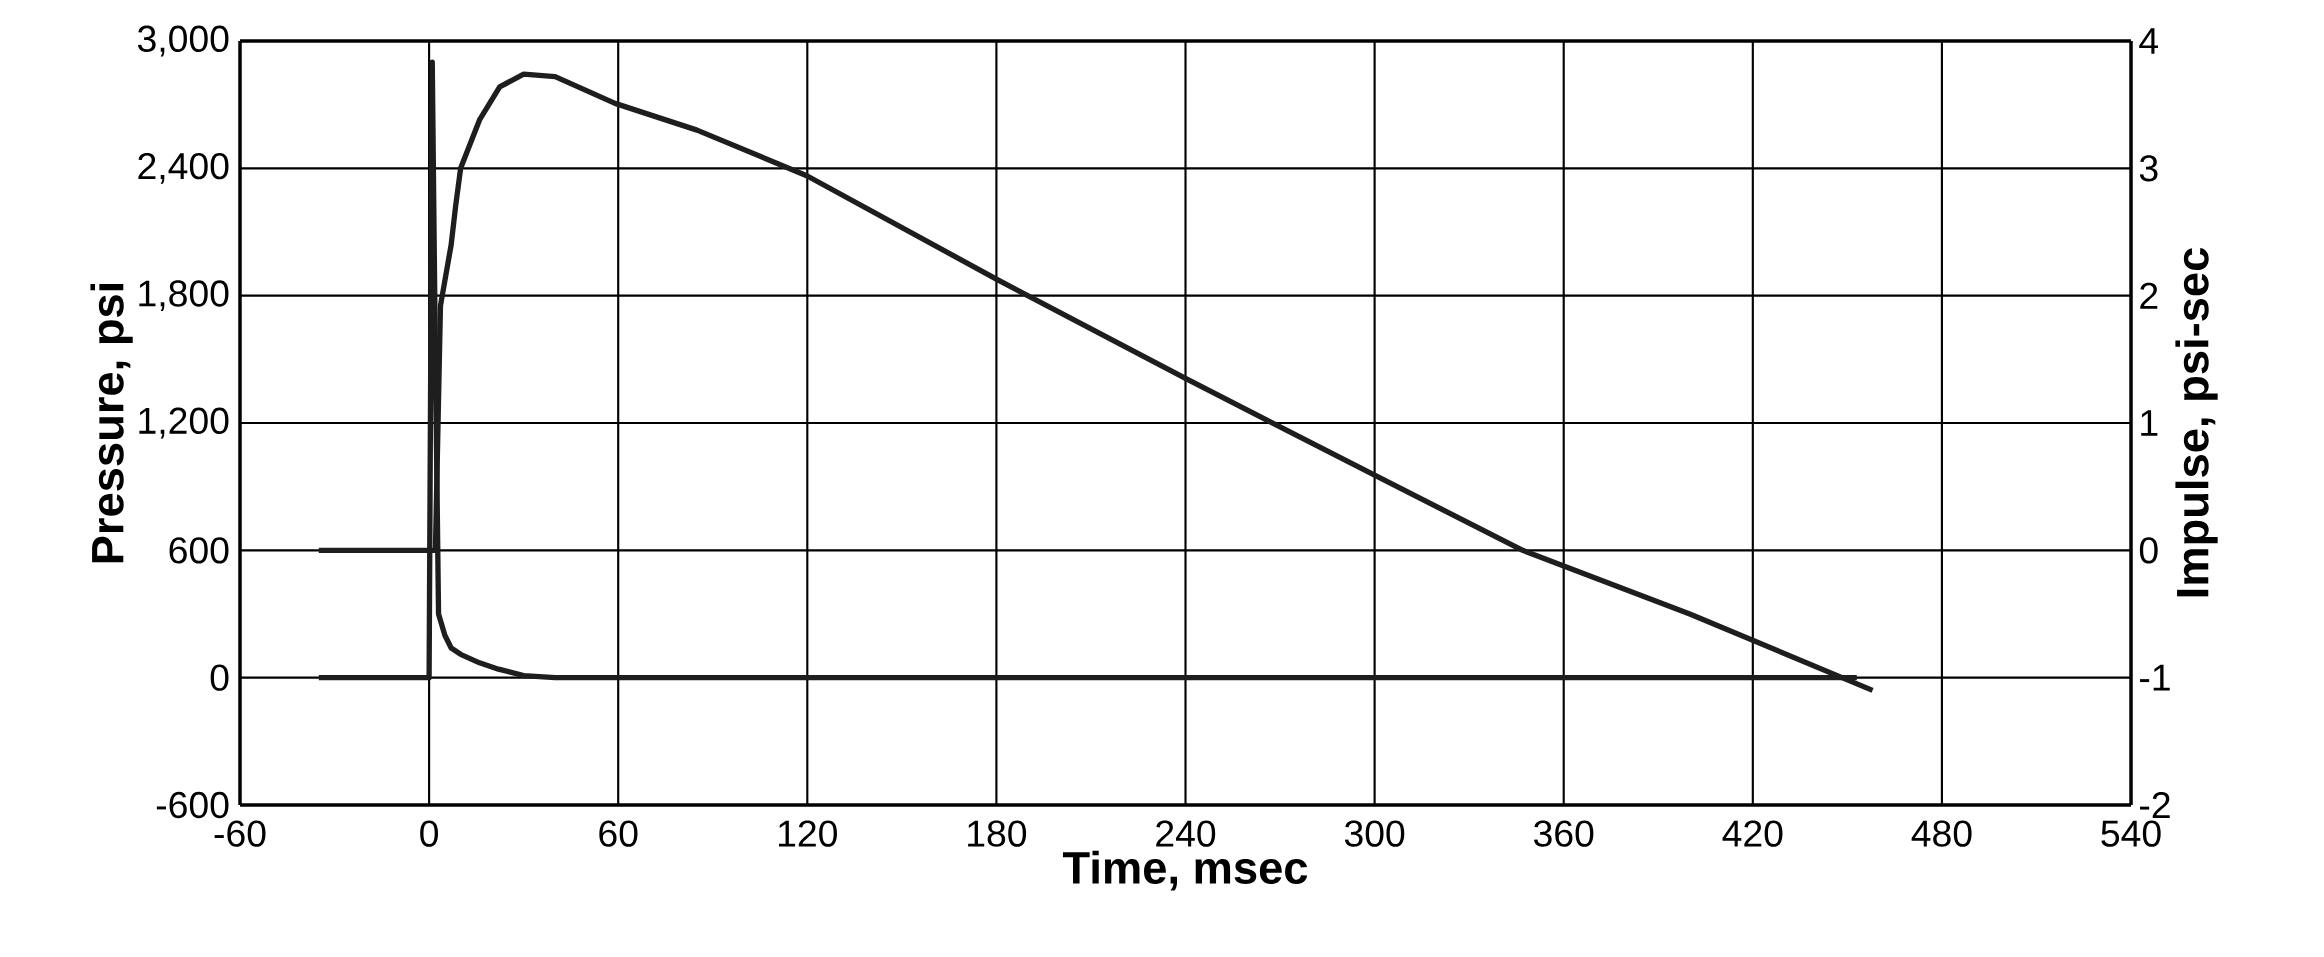  I want to click on x-tick-label: 240, so click(1186, 833).